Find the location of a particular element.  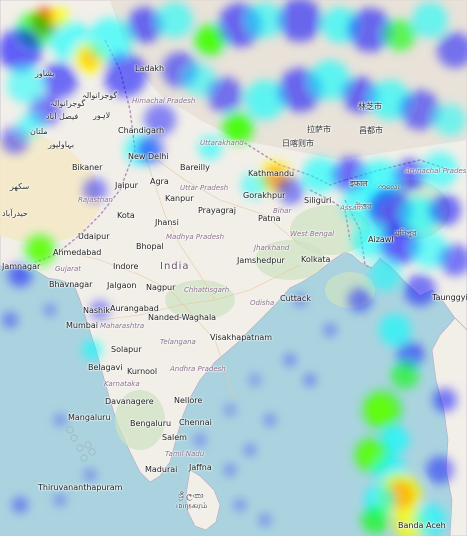

city-label: Udaipur is located at coordinates (94, 236).